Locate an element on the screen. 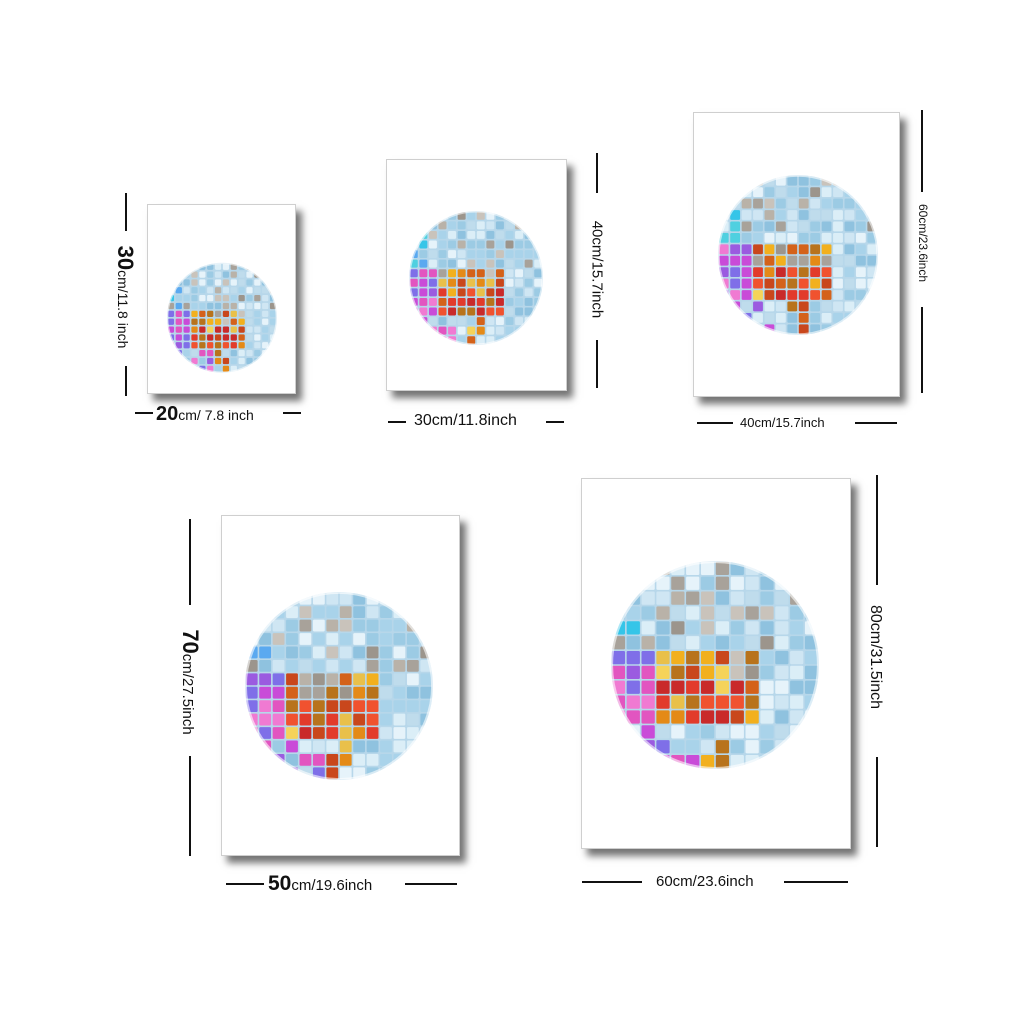 The width and height of the screenshot is (1024, 1024). height-label-60x80: 80cm/31.5inch is located at coordinates (875, 657).